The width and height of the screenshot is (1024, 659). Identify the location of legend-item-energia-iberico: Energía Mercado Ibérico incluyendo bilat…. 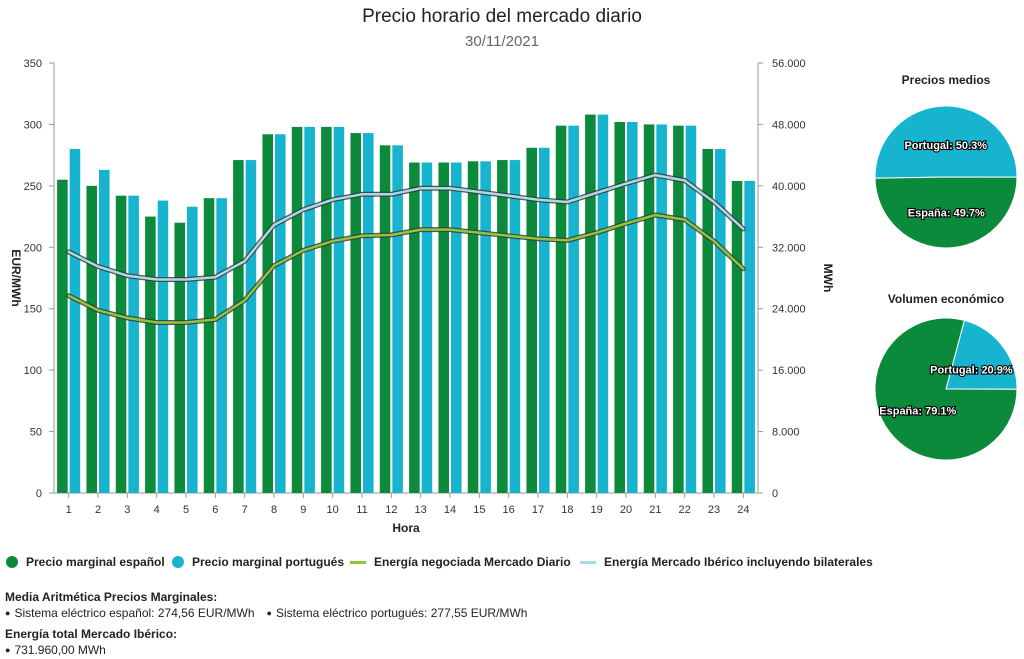
(726, 562).